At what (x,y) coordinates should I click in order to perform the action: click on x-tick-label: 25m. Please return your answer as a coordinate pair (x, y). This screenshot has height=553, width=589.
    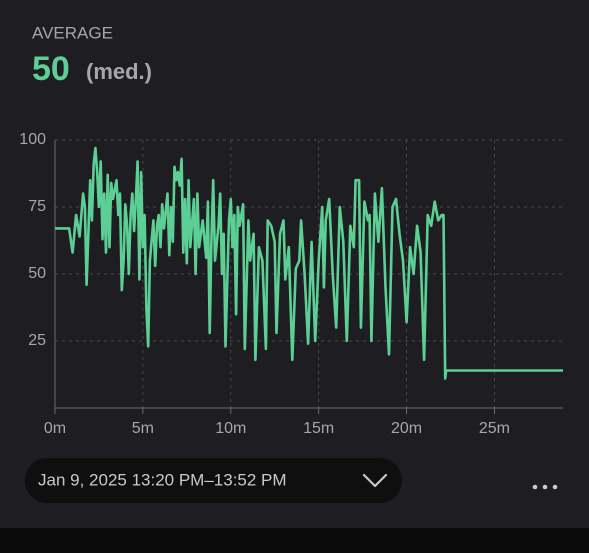
    Looking at the image, I should click on (494, 428).